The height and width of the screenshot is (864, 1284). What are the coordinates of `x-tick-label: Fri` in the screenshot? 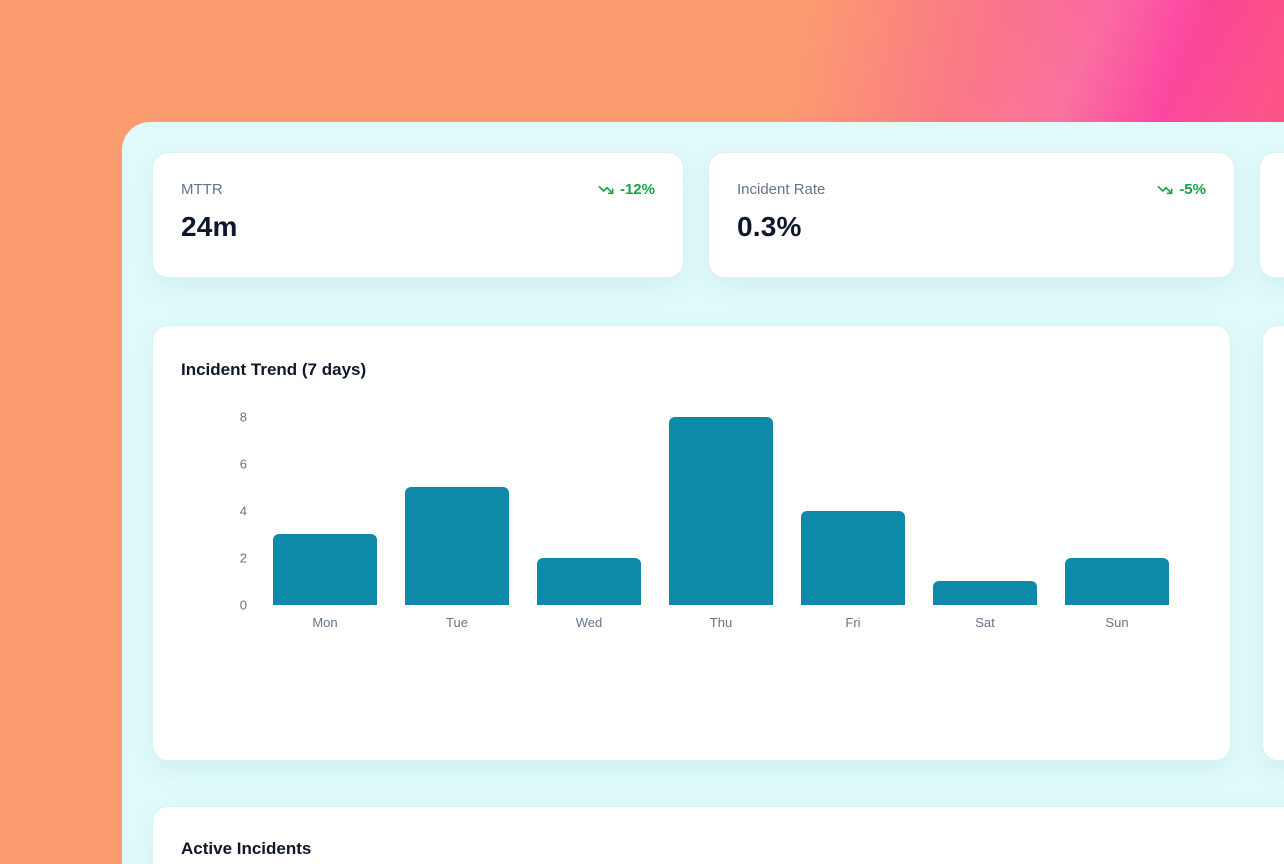 It's located at (853, 622).